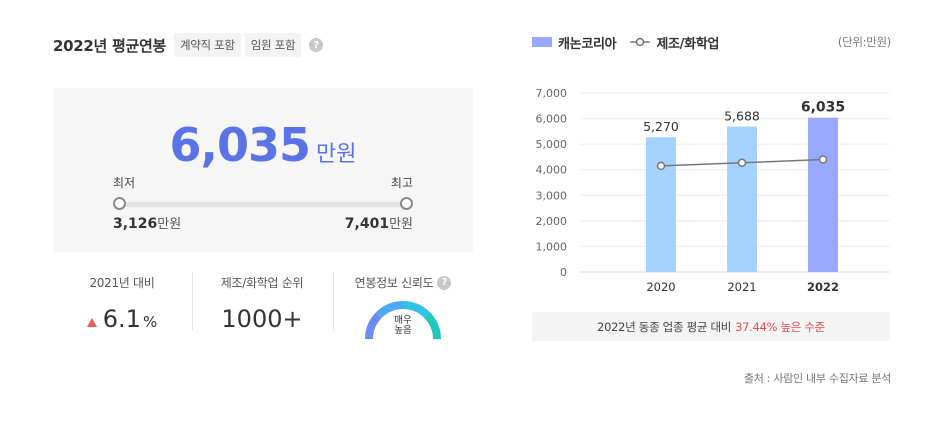 The height and width of the screenshot is (429, 949). I want to click on y-tick-label: 3,000, so click(552, 195).